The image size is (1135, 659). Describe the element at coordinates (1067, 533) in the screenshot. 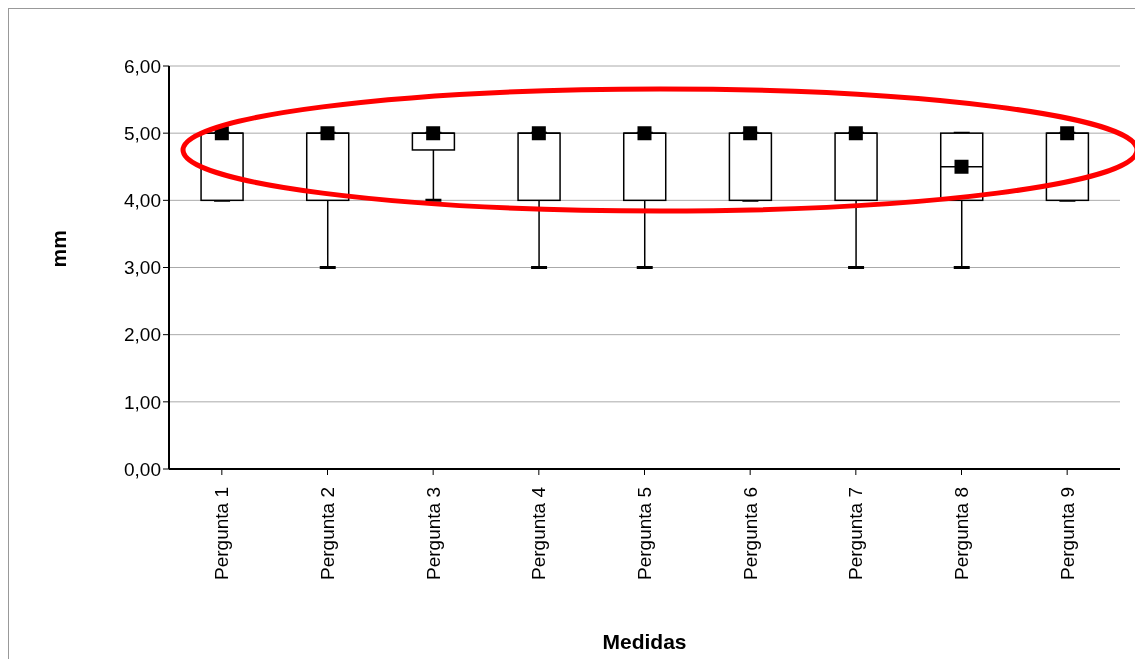

I see `x-tick-label: Pergunta 9` at that location.